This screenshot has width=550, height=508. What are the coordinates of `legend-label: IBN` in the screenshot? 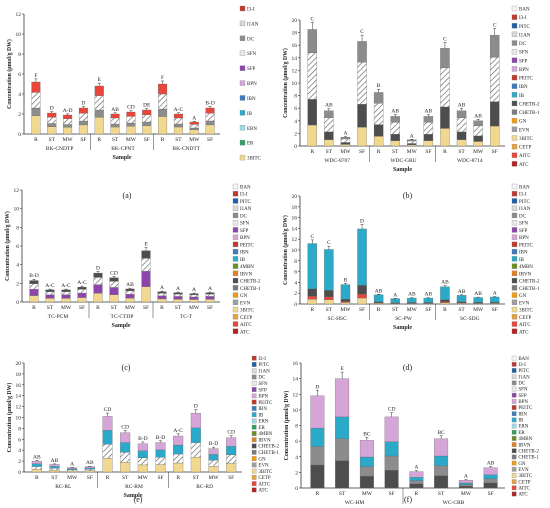 It's located at (522, 414).